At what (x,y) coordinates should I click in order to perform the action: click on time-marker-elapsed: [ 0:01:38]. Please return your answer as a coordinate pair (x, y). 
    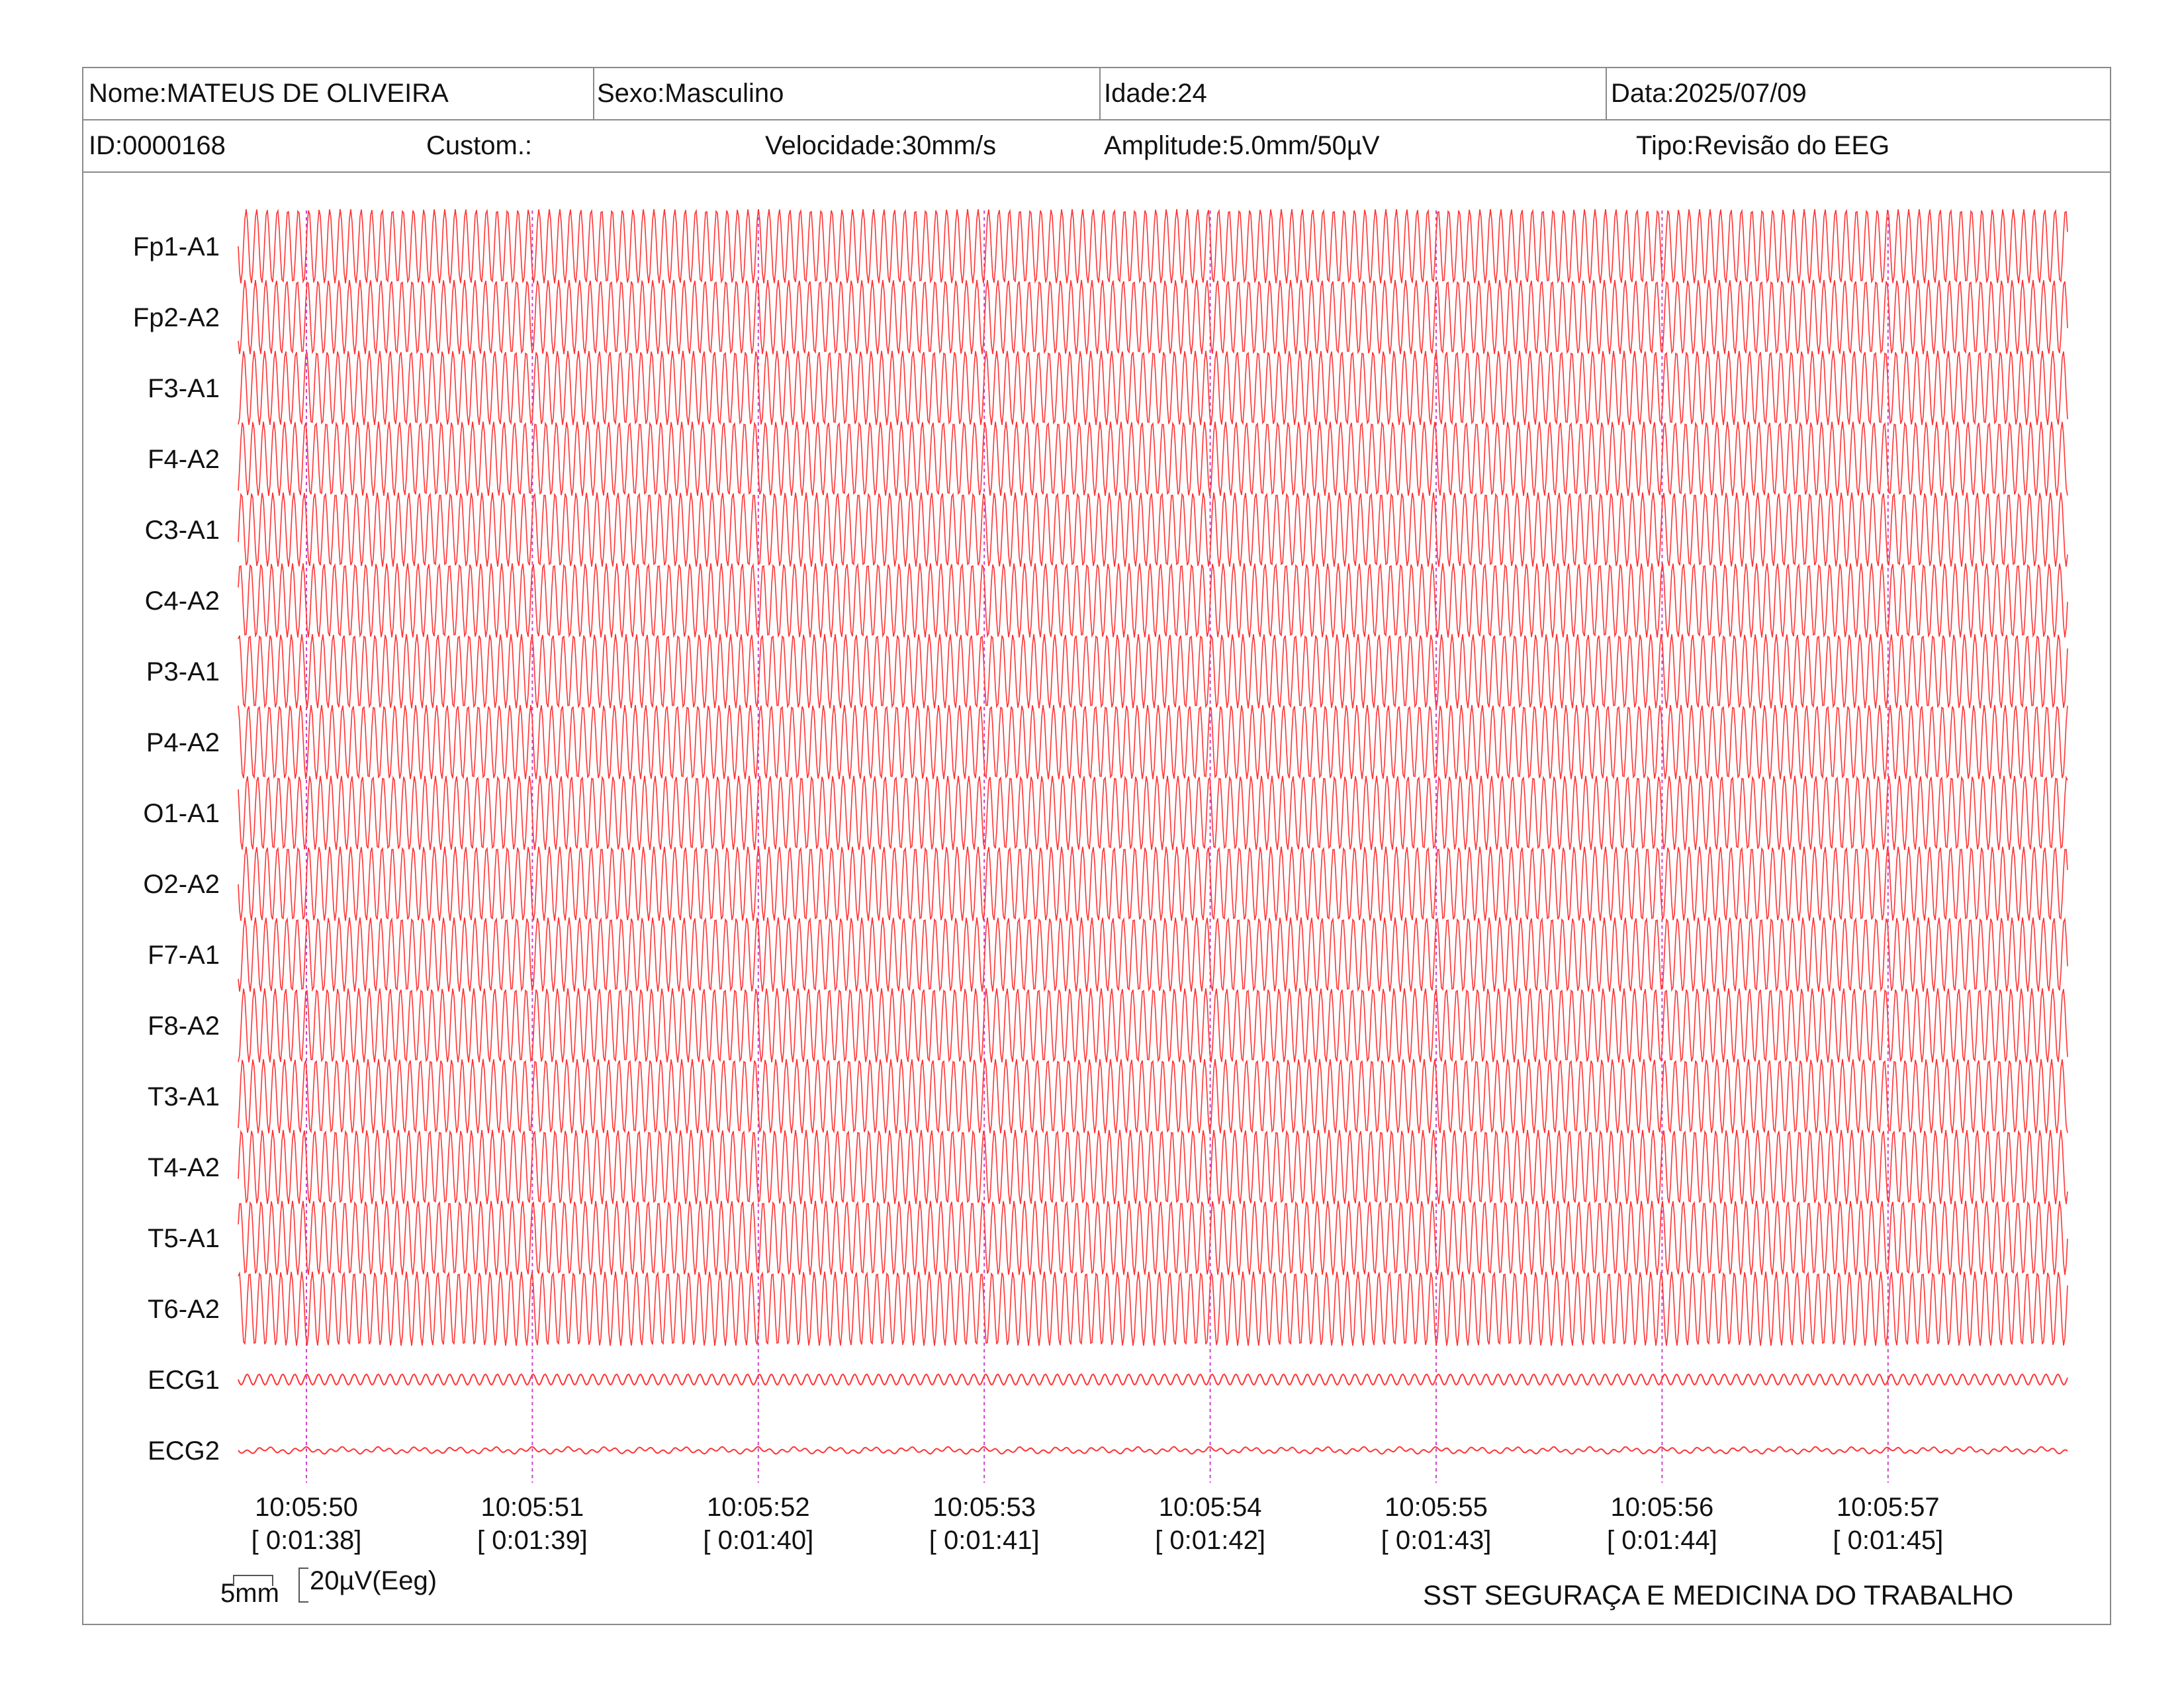
    Looking at the image, I should click on (306, 1540).